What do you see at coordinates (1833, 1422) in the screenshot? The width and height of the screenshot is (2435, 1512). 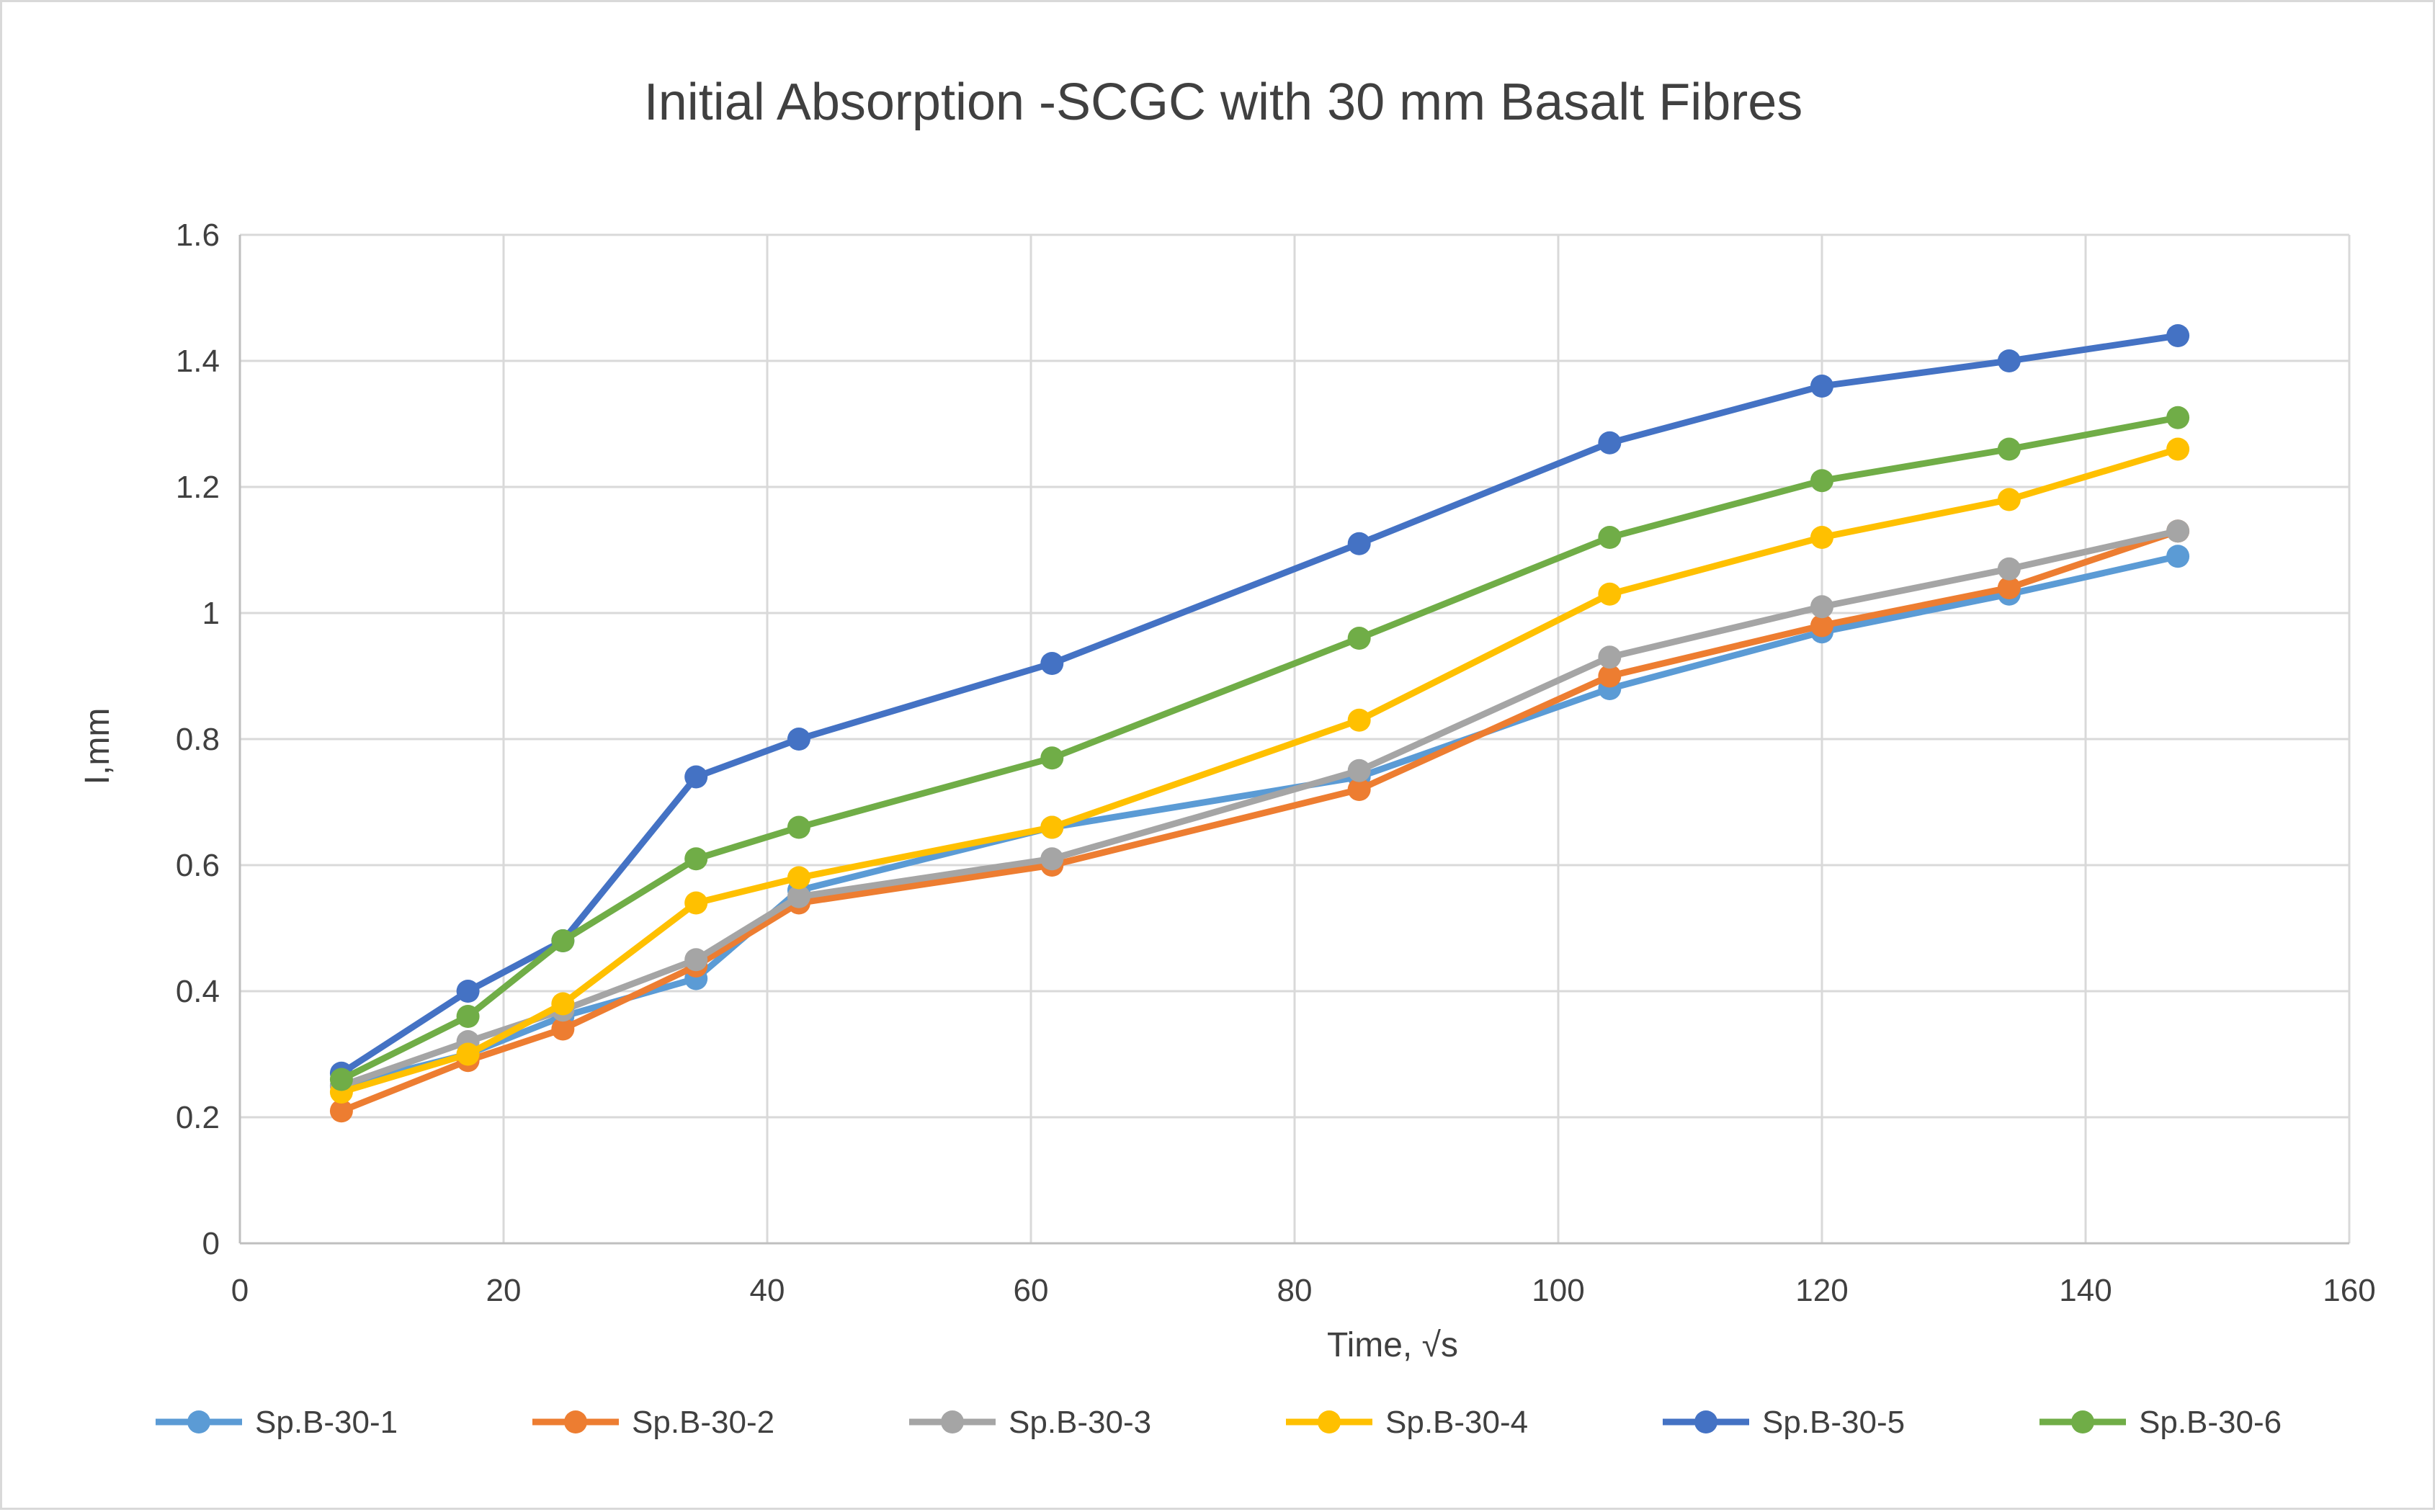 I see `legend-label: Sp.B-30-5` at bounding box center [1833, 1422].